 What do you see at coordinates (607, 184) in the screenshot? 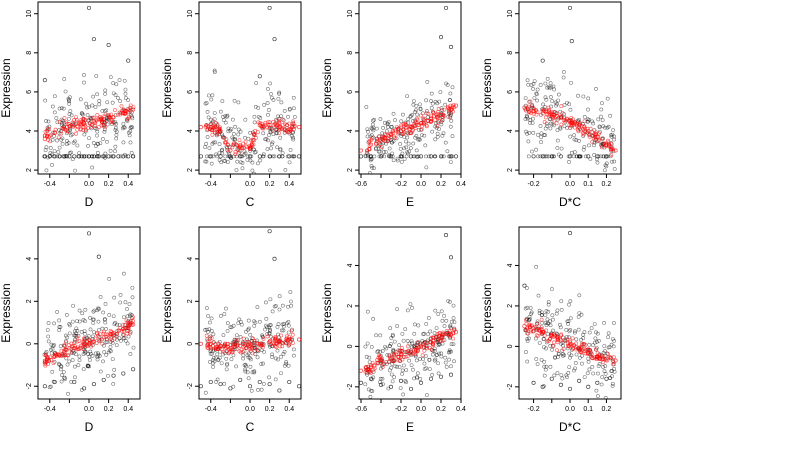
I see `x-tick-label: 0.2` at bounding box center [607, 184].